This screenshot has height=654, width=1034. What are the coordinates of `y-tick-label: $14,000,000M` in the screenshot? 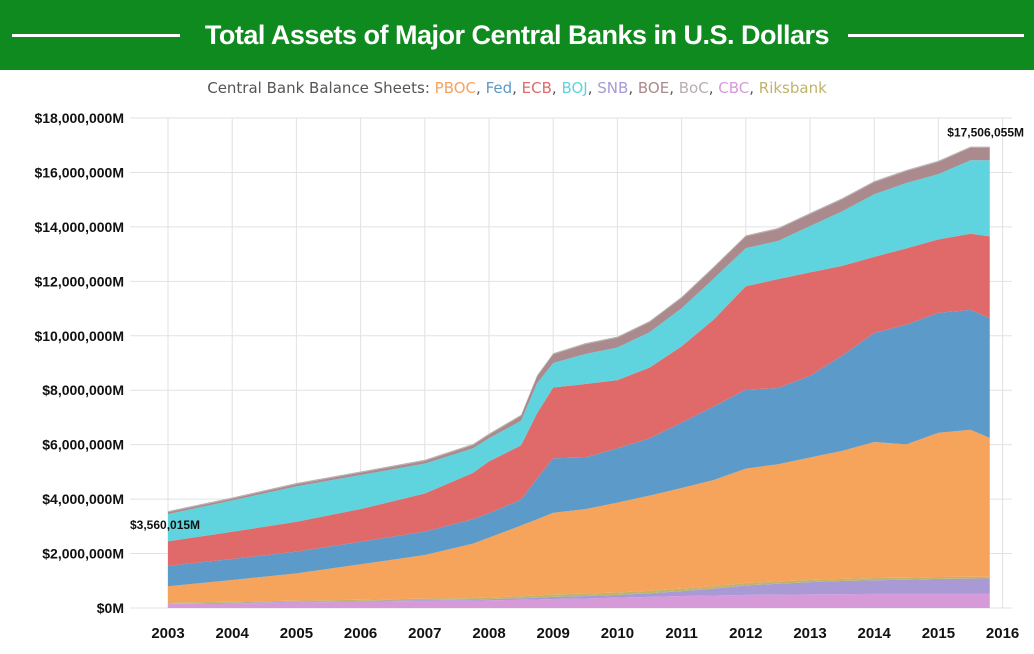 It's located at (79, 227).